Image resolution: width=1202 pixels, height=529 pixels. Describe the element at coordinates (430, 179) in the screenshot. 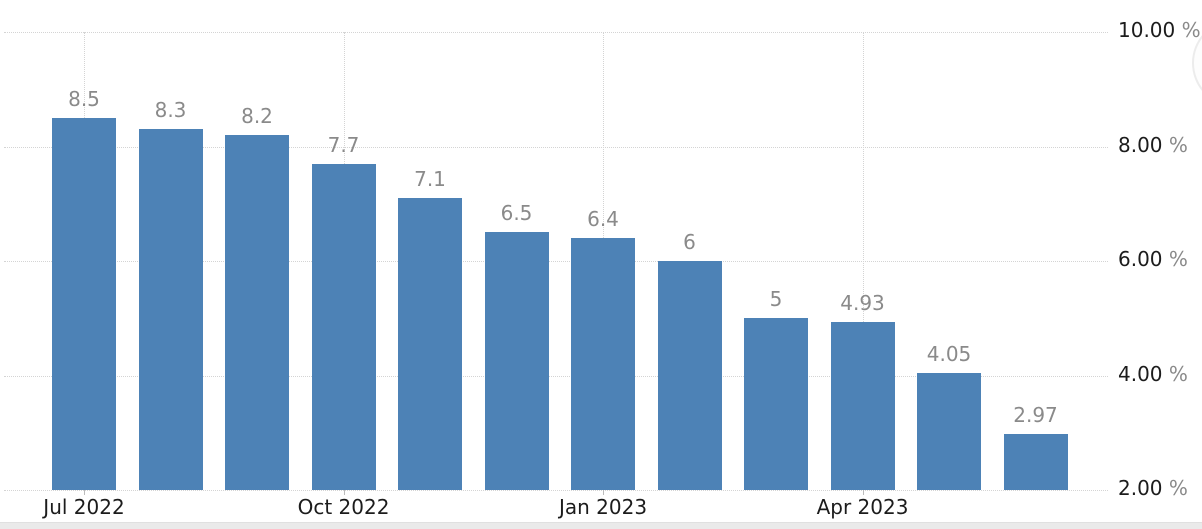

I see `bar-value-label: 7.1` at that location.